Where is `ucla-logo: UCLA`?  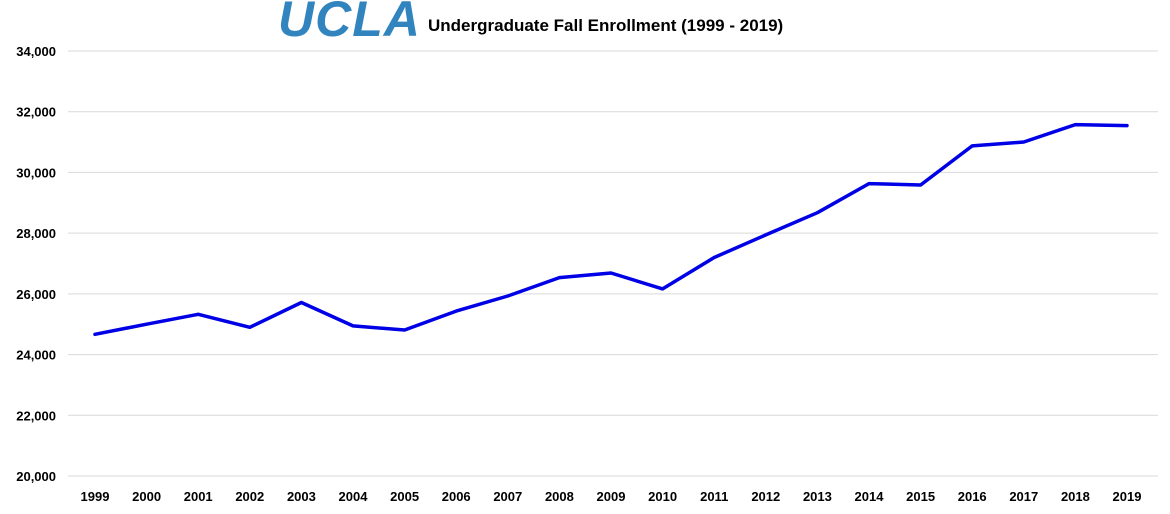 ucla-logo: UCLA is located at coordinates (349, 23).